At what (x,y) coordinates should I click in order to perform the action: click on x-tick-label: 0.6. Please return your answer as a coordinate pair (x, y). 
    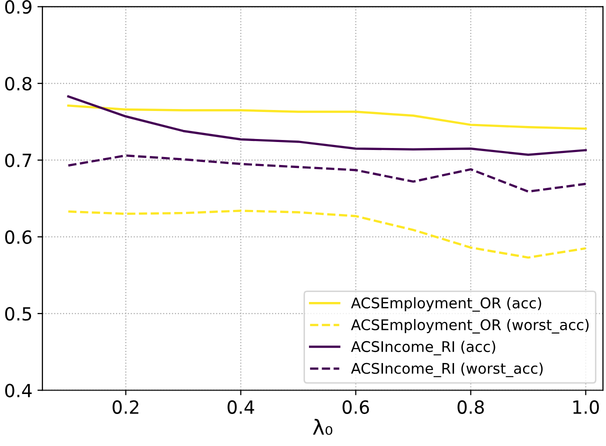
    Looking at the image, I should click on (355, 407).